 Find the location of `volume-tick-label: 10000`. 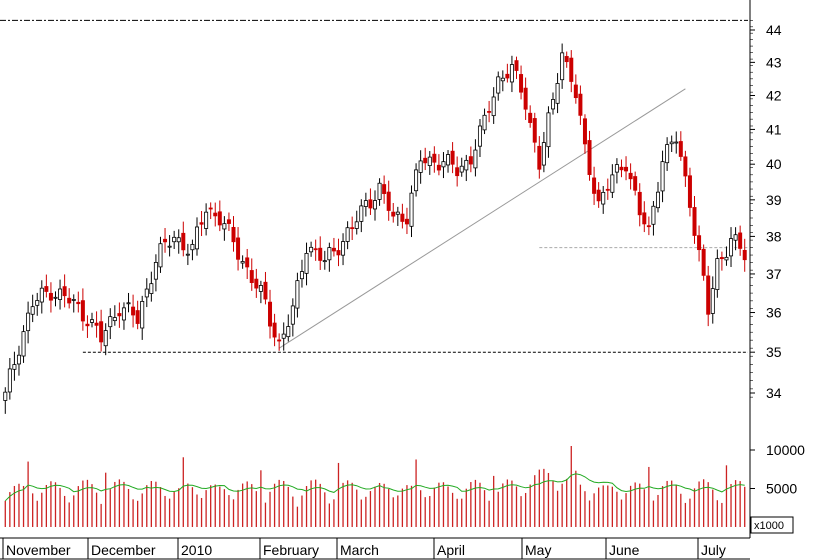

volume-tick-label: 10000 is located at coordinates (785, 450).